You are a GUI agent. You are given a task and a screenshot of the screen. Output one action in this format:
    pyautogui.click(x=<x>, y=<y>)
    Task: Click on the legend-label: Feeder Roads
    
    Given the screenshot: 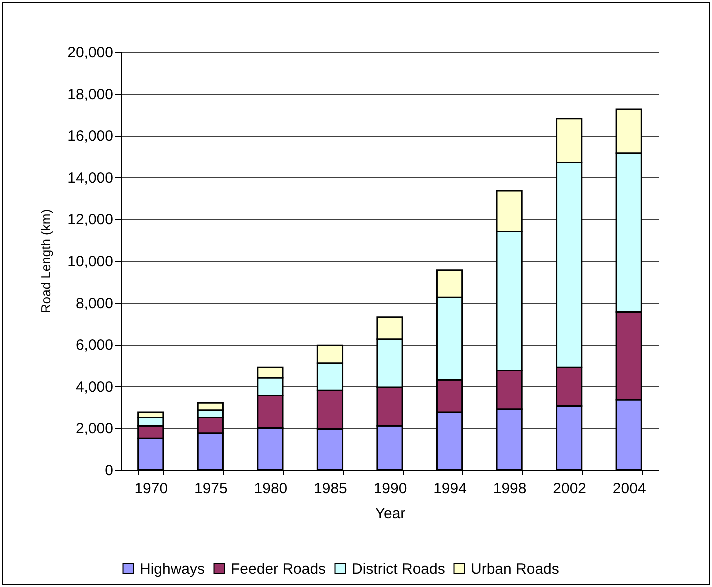 What is the action you would take?
    pyautogui.click(x=278, y=569)
    